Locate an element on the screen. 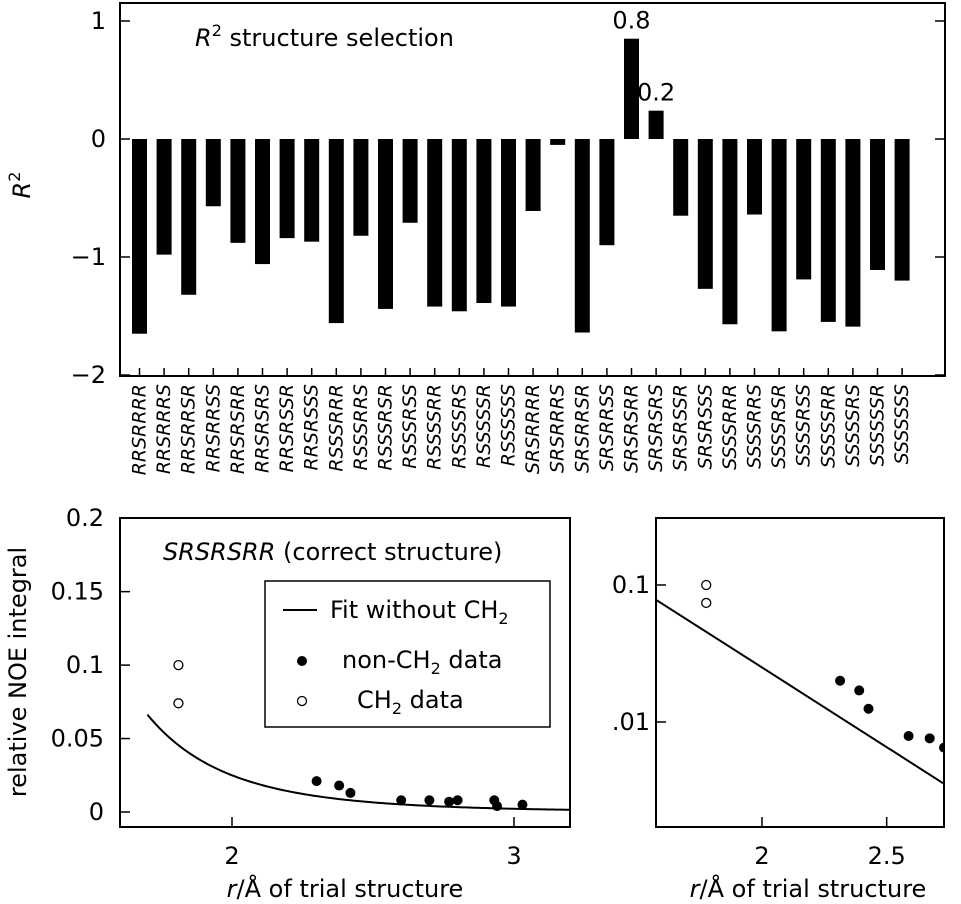 This screenshot has width=961, height=904. x-tick-label: 3 is located at coordinates (513, 856).